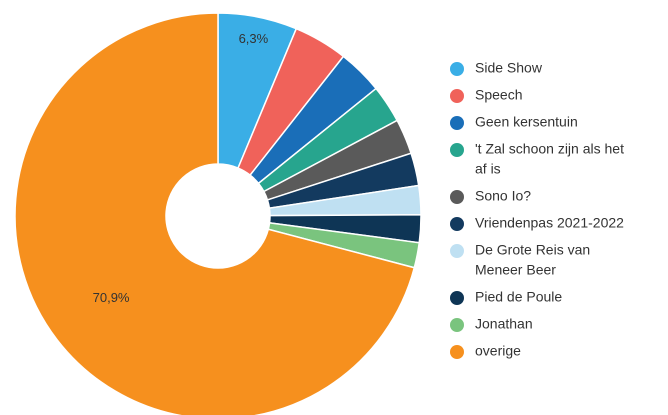  I want to click on legend-label: Side Show, so click(509, 68).